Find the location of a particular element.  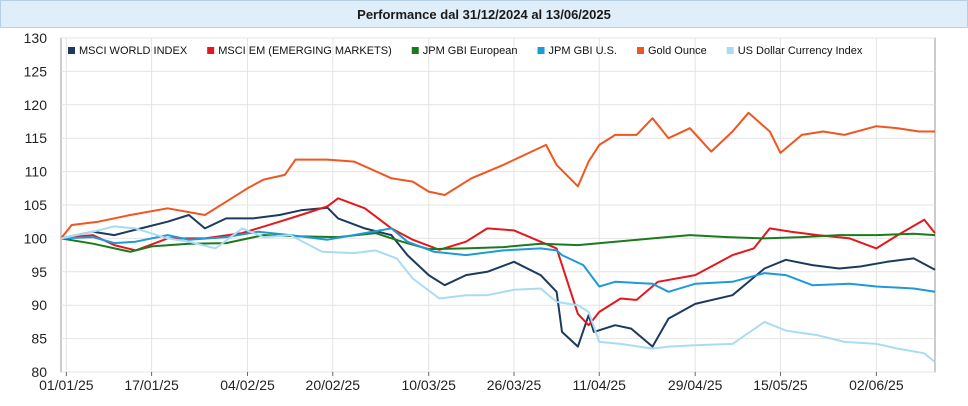

legend-label-msci-world-index: MSCI WORLD INDEX is located at coordinates (133, 51).